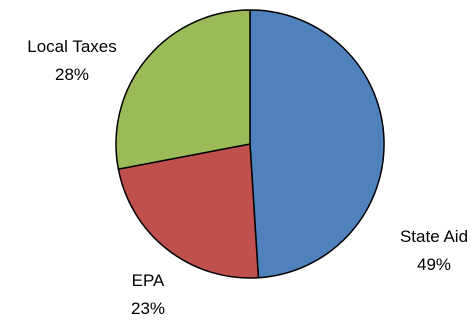 The width and height of the screenshot is (474, 320). What do you see at coordinates (148, 280) in the screenshot?
I see `label-epa-name: EPA` at bounding box center [148, 280].